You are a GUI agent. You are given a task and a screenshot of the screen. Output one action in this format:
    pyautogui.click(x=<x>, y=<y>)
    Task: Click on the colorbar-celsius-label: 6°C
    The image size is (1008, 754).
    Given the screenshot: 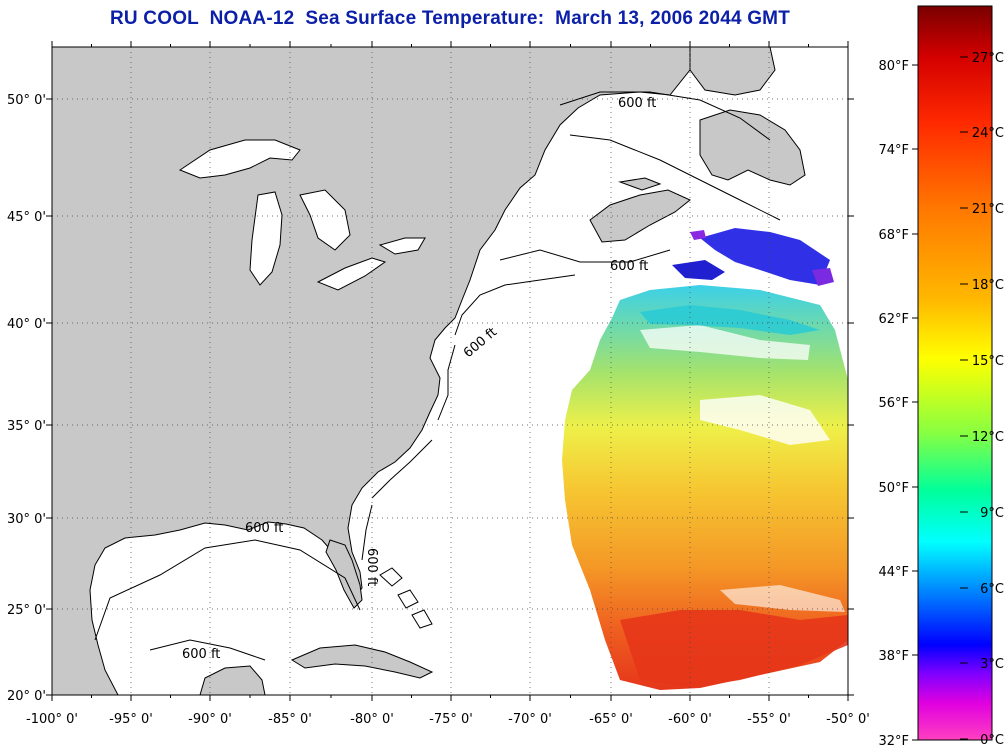 What is the action you would take?
    pyautogui.click(x=992, y=589)
    